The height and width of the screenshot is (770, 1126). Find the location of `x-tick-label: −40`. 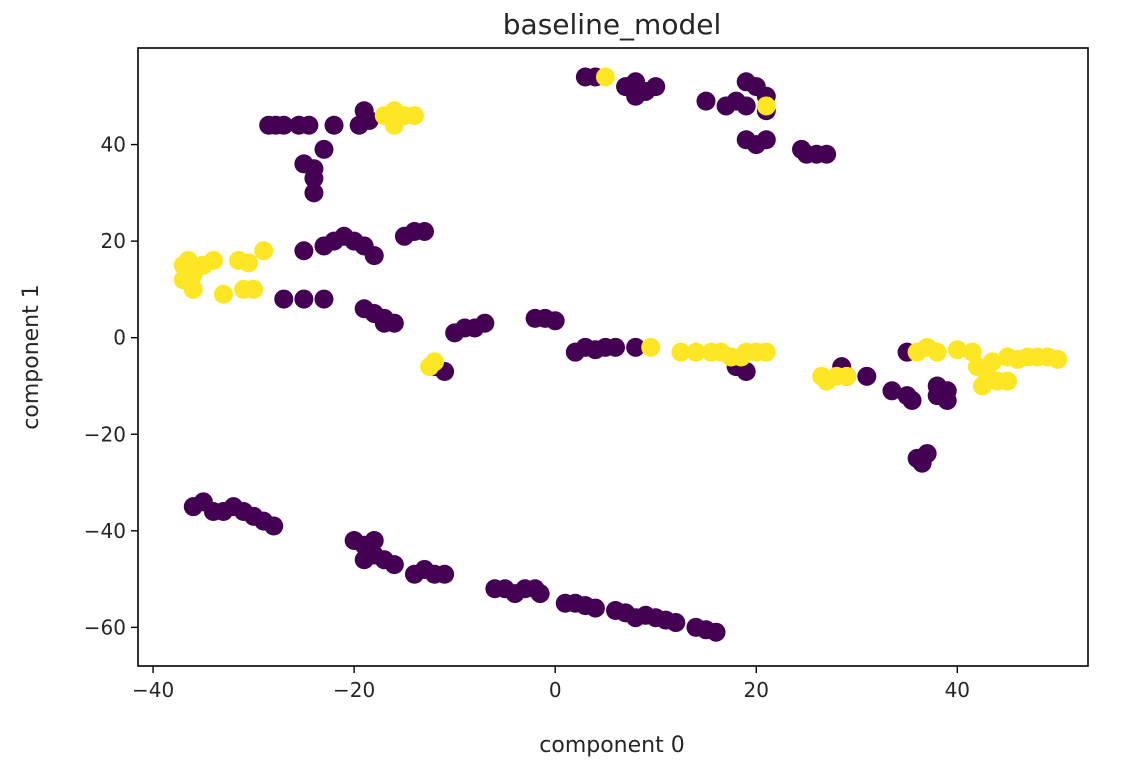

x-tick-label: −40 is located at coordinates (153, 690).